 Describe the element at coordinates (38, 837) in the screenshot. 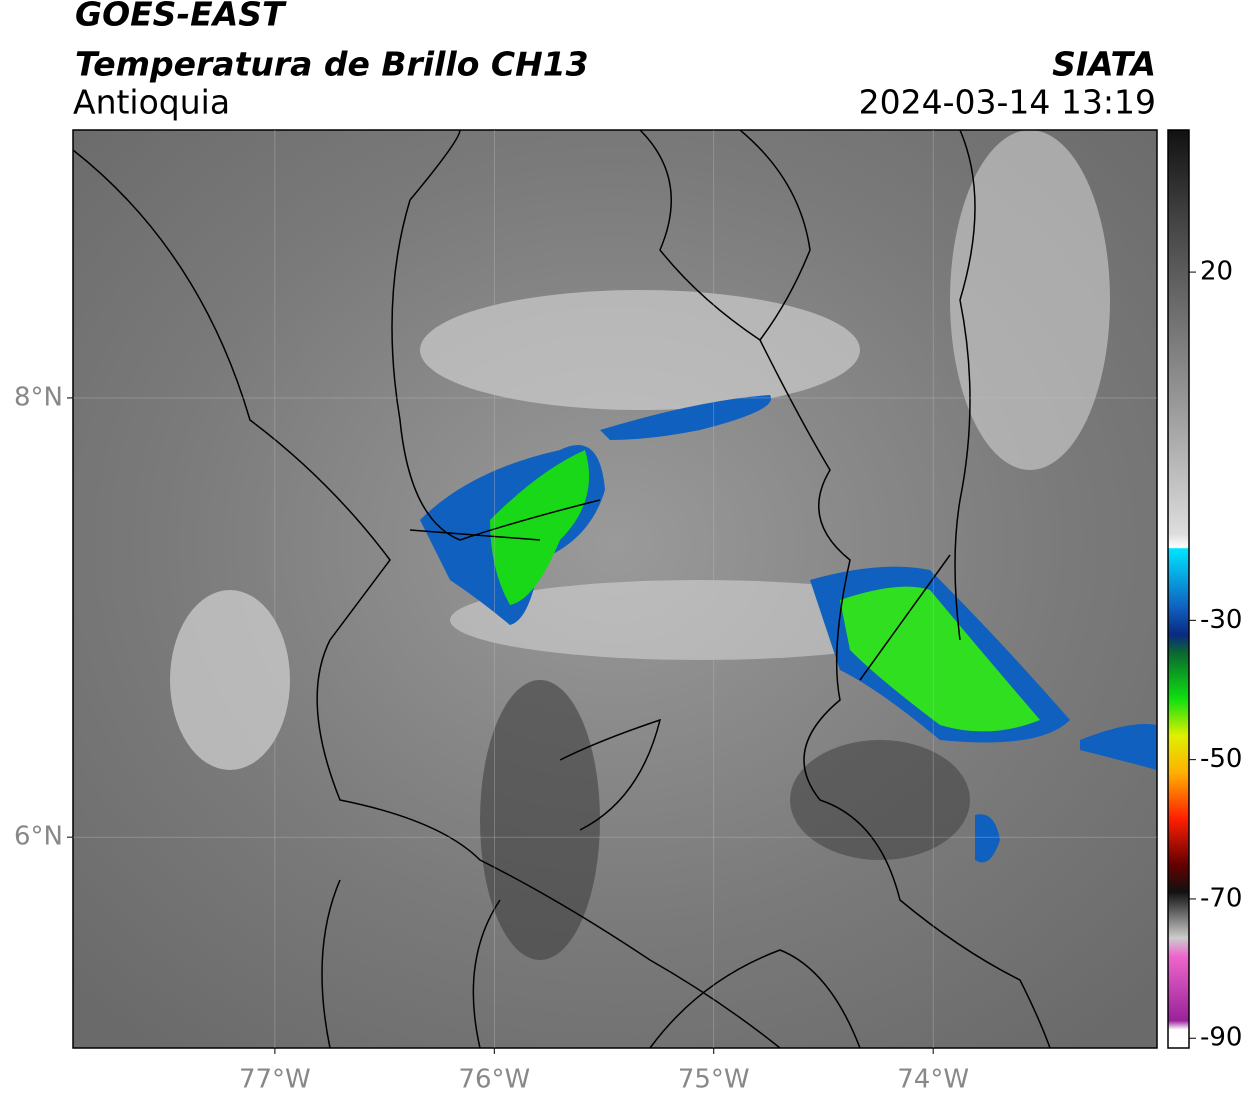

I see `y-tick-label: 6°N` at that location.